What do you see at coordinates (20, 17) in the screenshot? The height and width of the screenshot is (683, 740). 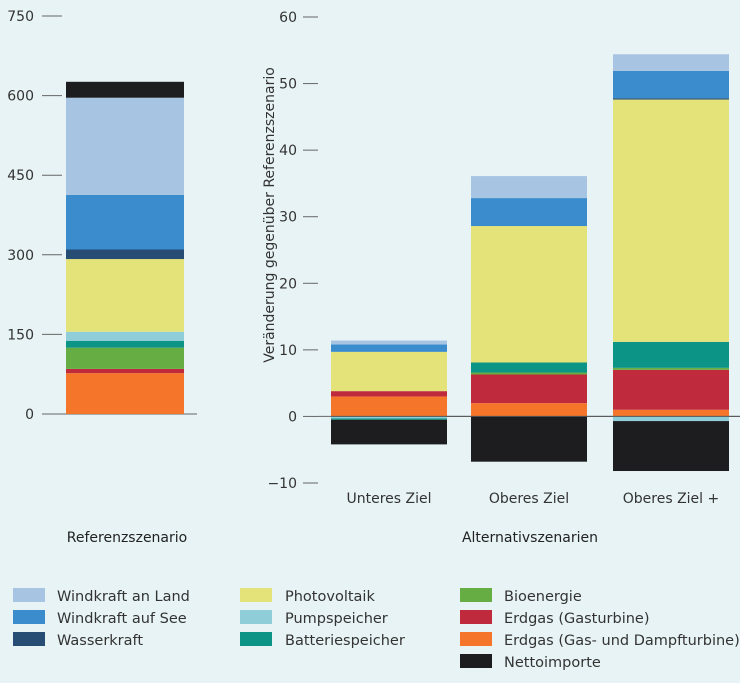 I see `y-tick-label: 750` at bounding box center [20, 17].